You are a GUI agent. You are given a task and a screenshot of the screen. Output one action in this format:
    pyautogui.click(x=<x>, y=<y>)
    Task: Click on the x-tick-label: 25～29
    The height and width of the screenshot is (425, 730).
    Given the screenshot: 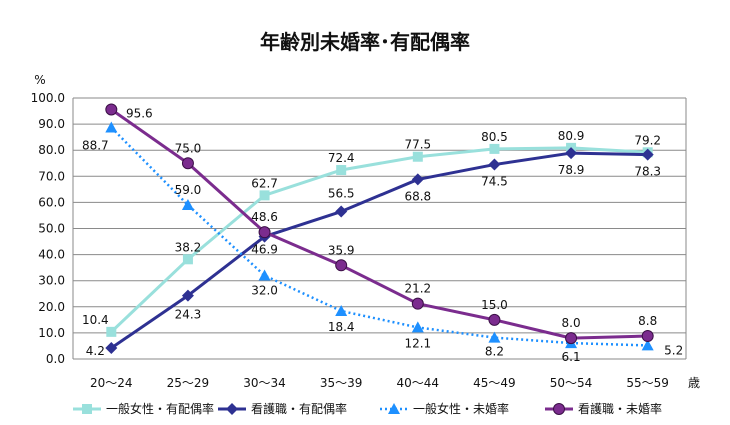 What is the action you would take?
    pyautogui.click(x=188, y=383)
    